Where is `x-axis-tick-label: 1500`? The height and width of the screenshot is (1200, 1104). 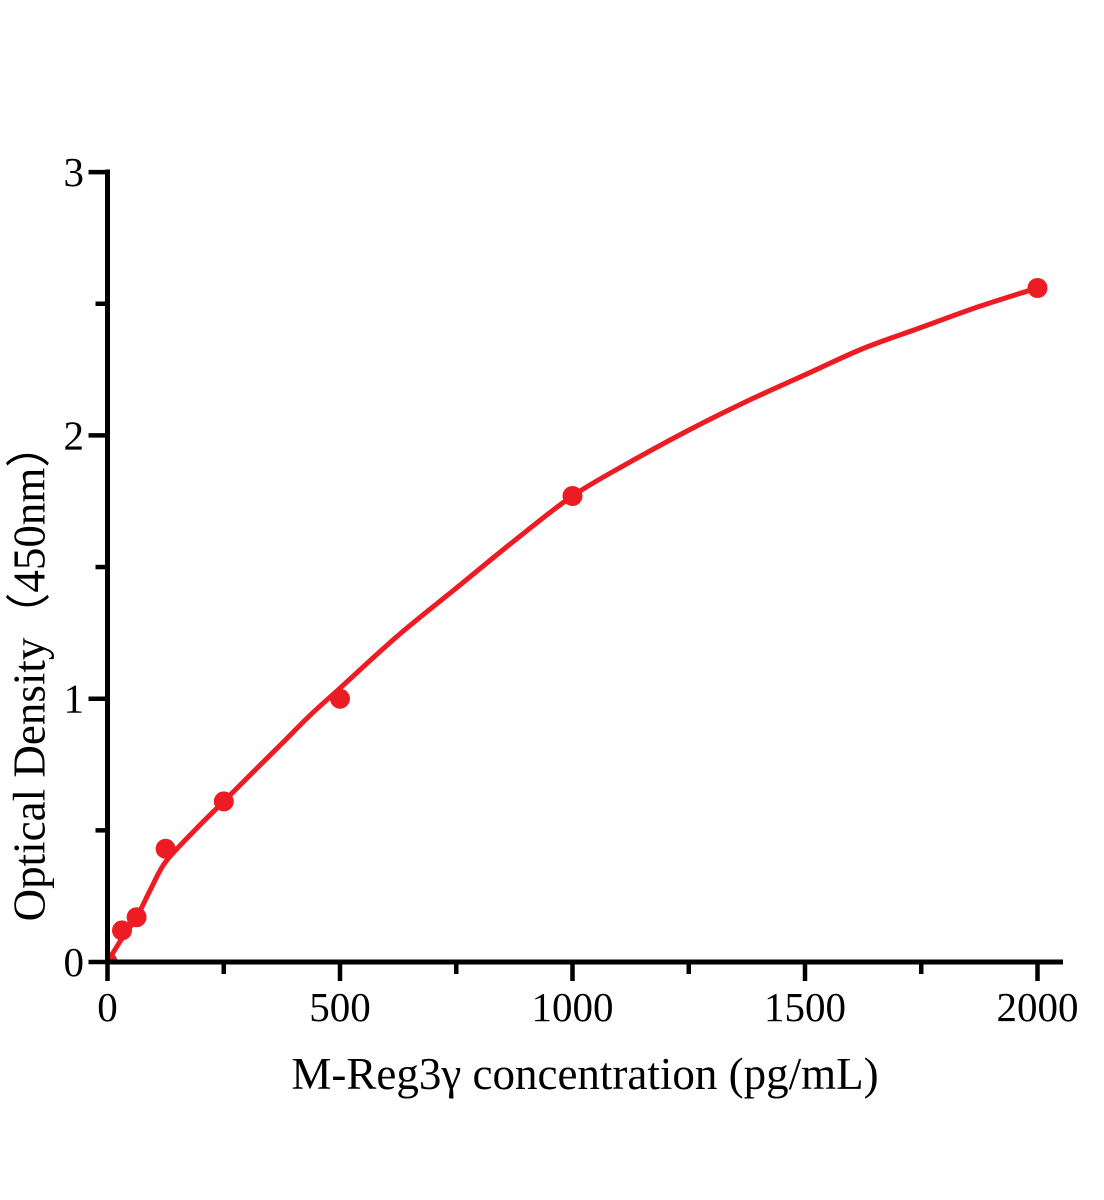 x-axis-tick-label: 1500 is located at coordinates (805, 1007).